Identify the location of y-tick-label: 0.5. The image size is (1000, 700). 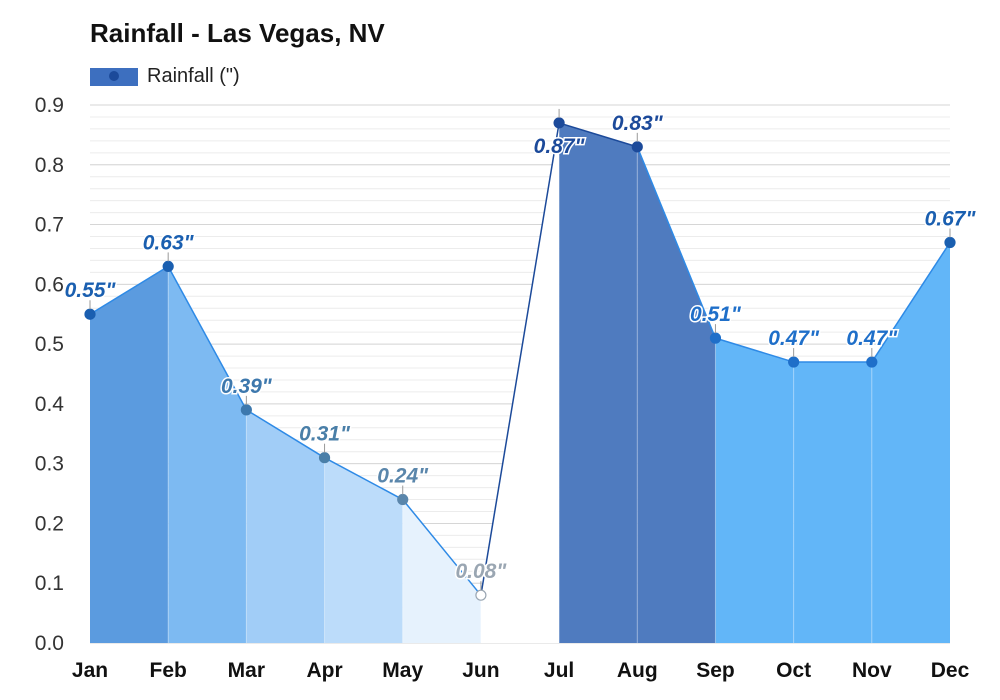
(49, 344).